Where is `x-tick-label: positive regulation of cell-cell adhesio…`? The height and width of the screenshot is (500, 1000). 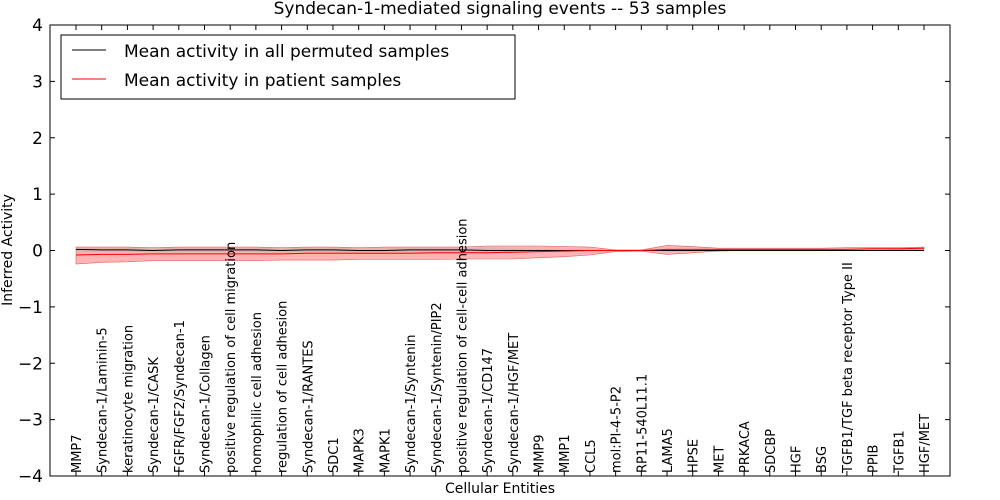 x-tick-label: positive regulation of cell-cell adhesio… is located at coordinates (462, 345).